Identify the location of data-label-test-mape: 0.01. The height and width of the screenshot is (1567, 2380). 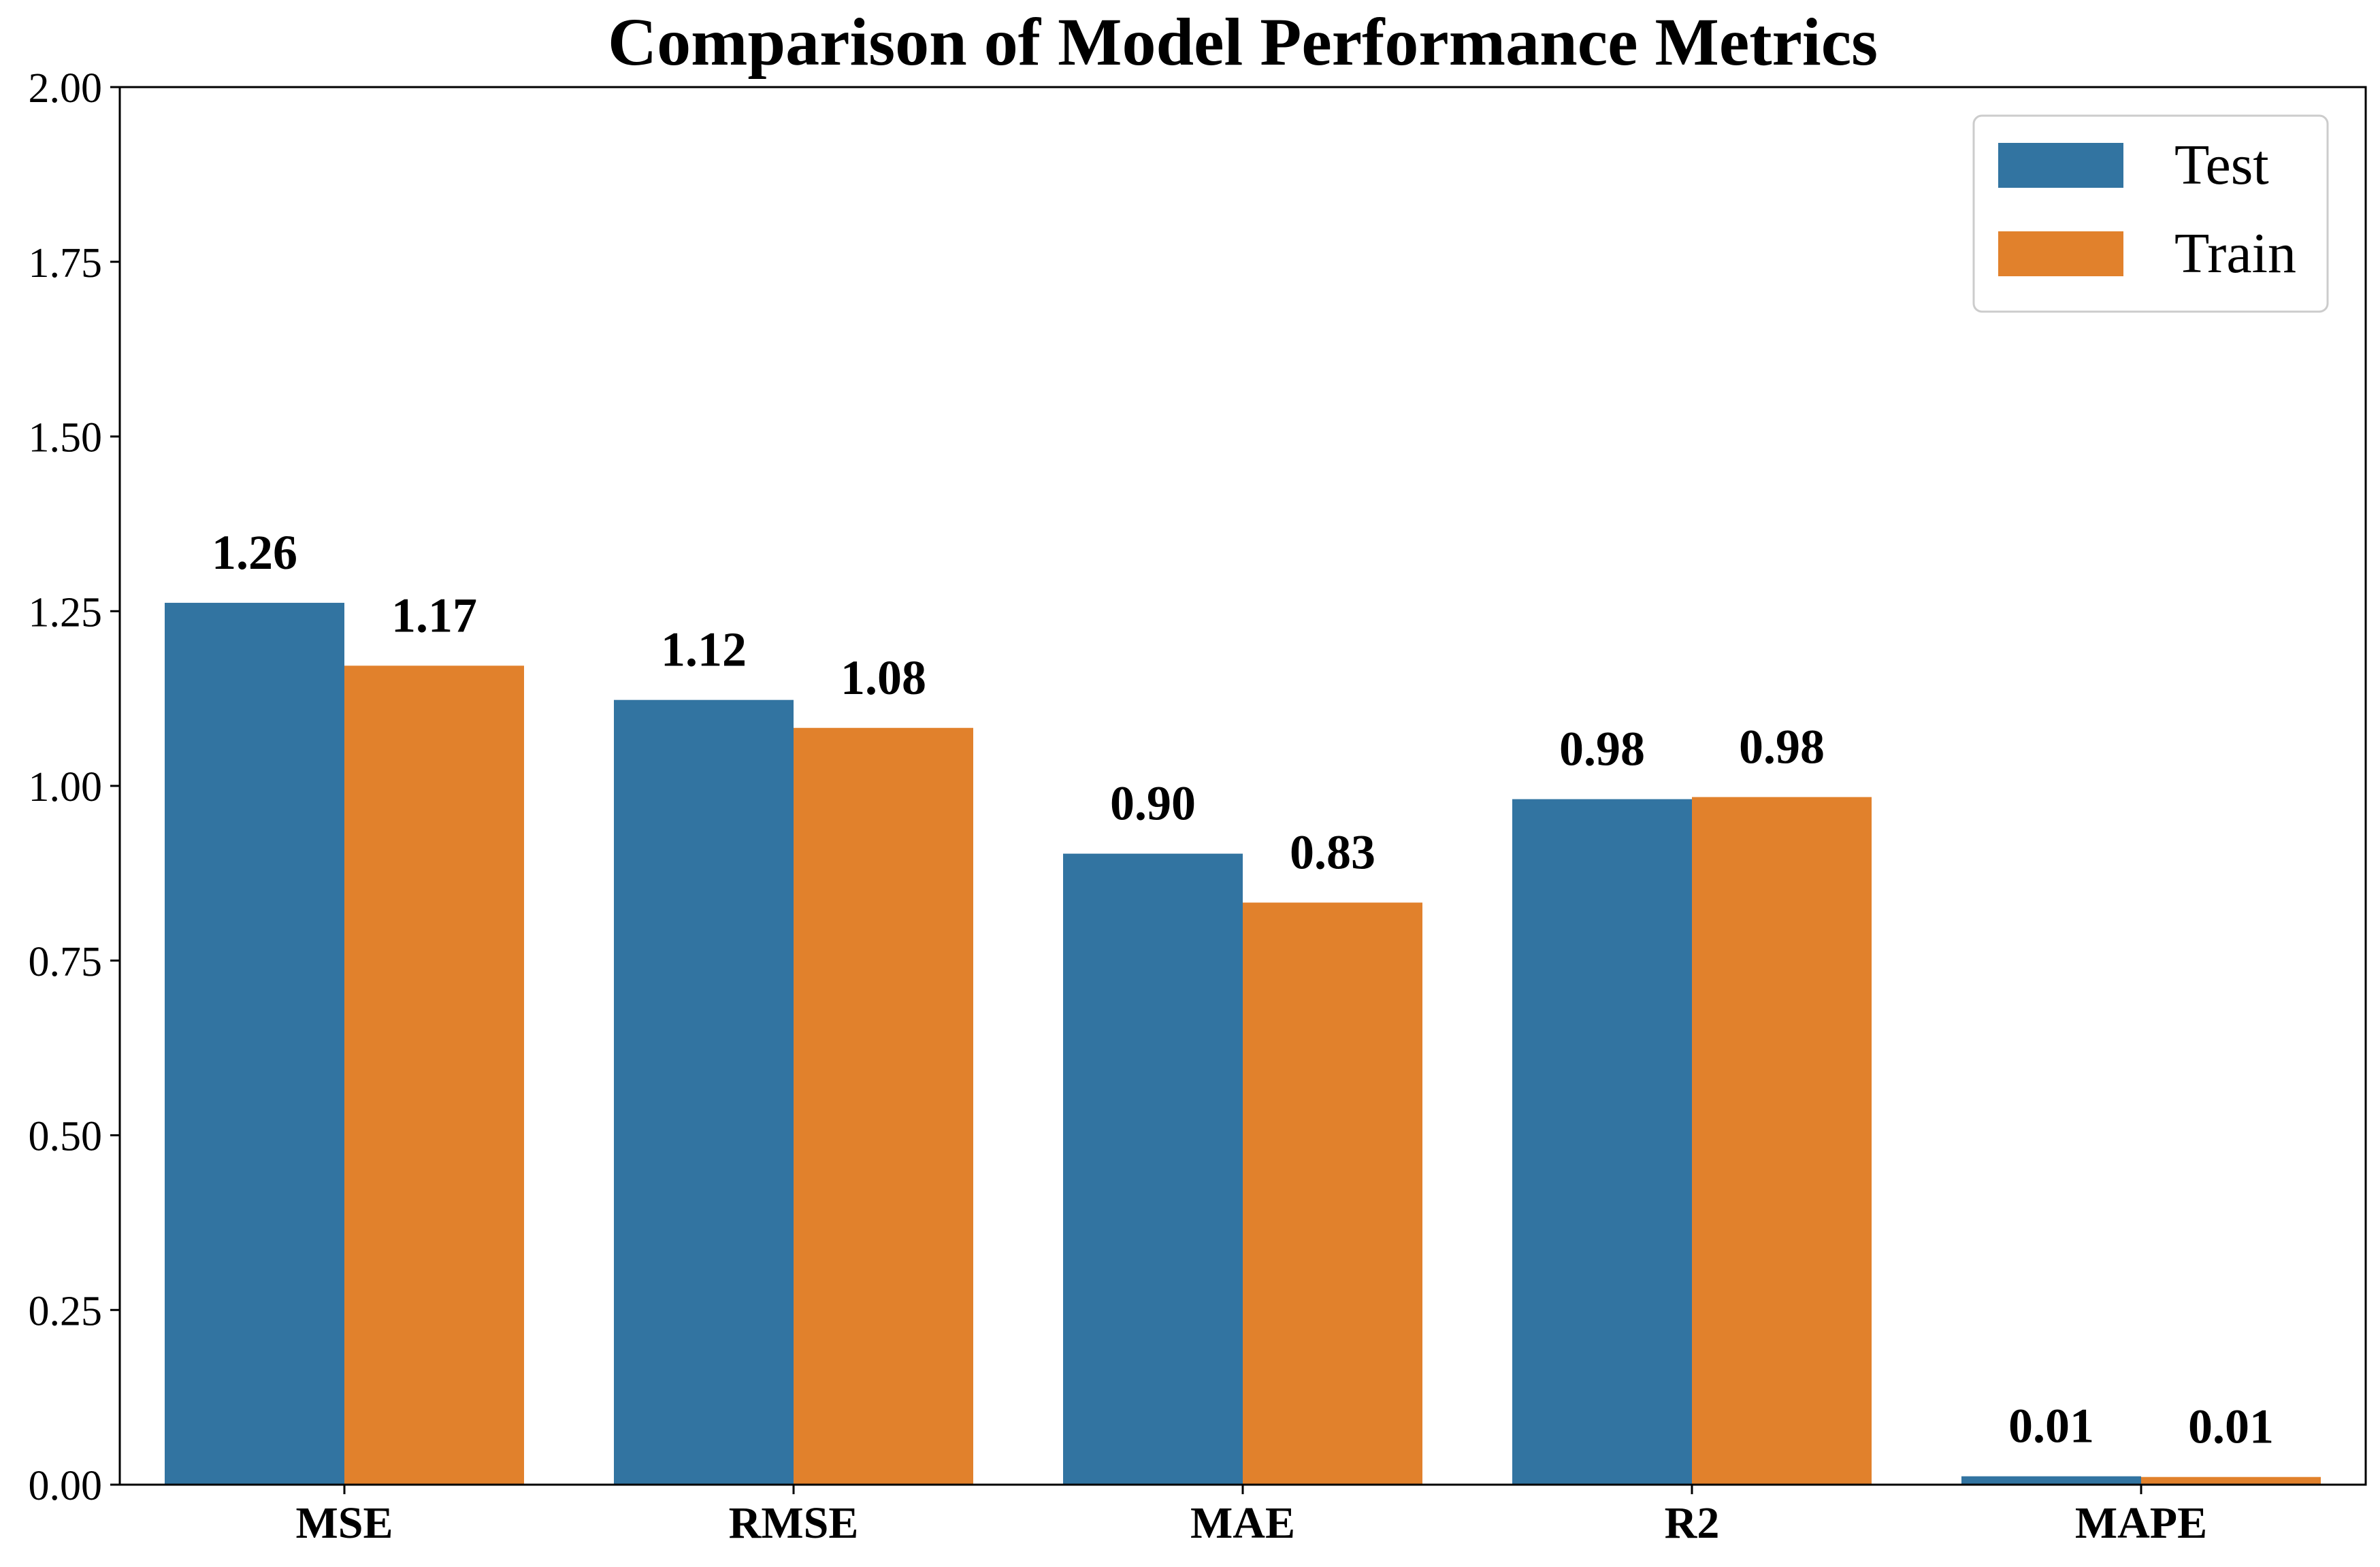
(2051, 1426).